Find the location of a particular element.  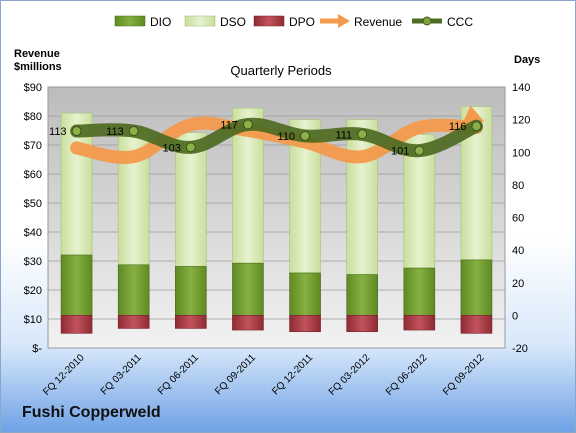

left-tick-label: $30 is located at coordinates (33, 262).